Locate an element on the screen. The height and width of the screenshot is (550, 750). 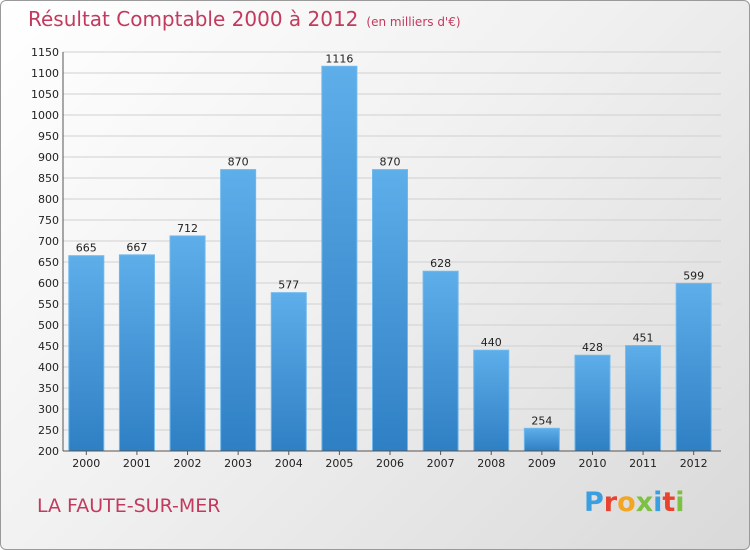
value-label-2005: 1116 is located at coordinates (339, 58).